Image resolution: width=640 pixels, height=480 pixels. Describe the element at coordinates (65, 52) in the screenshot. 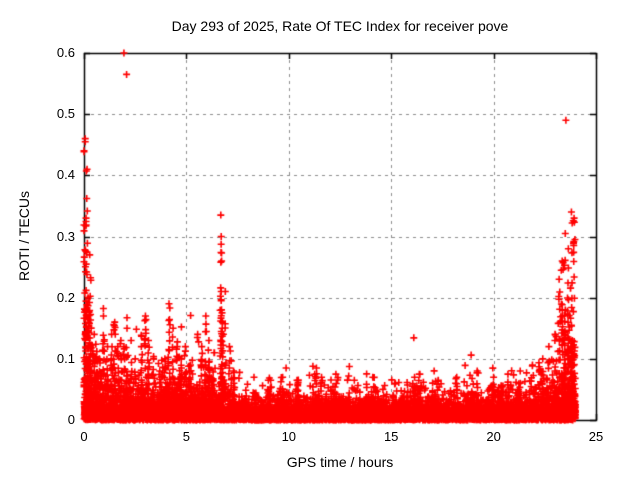

I see `y-tick-label: 0.6` at that location.